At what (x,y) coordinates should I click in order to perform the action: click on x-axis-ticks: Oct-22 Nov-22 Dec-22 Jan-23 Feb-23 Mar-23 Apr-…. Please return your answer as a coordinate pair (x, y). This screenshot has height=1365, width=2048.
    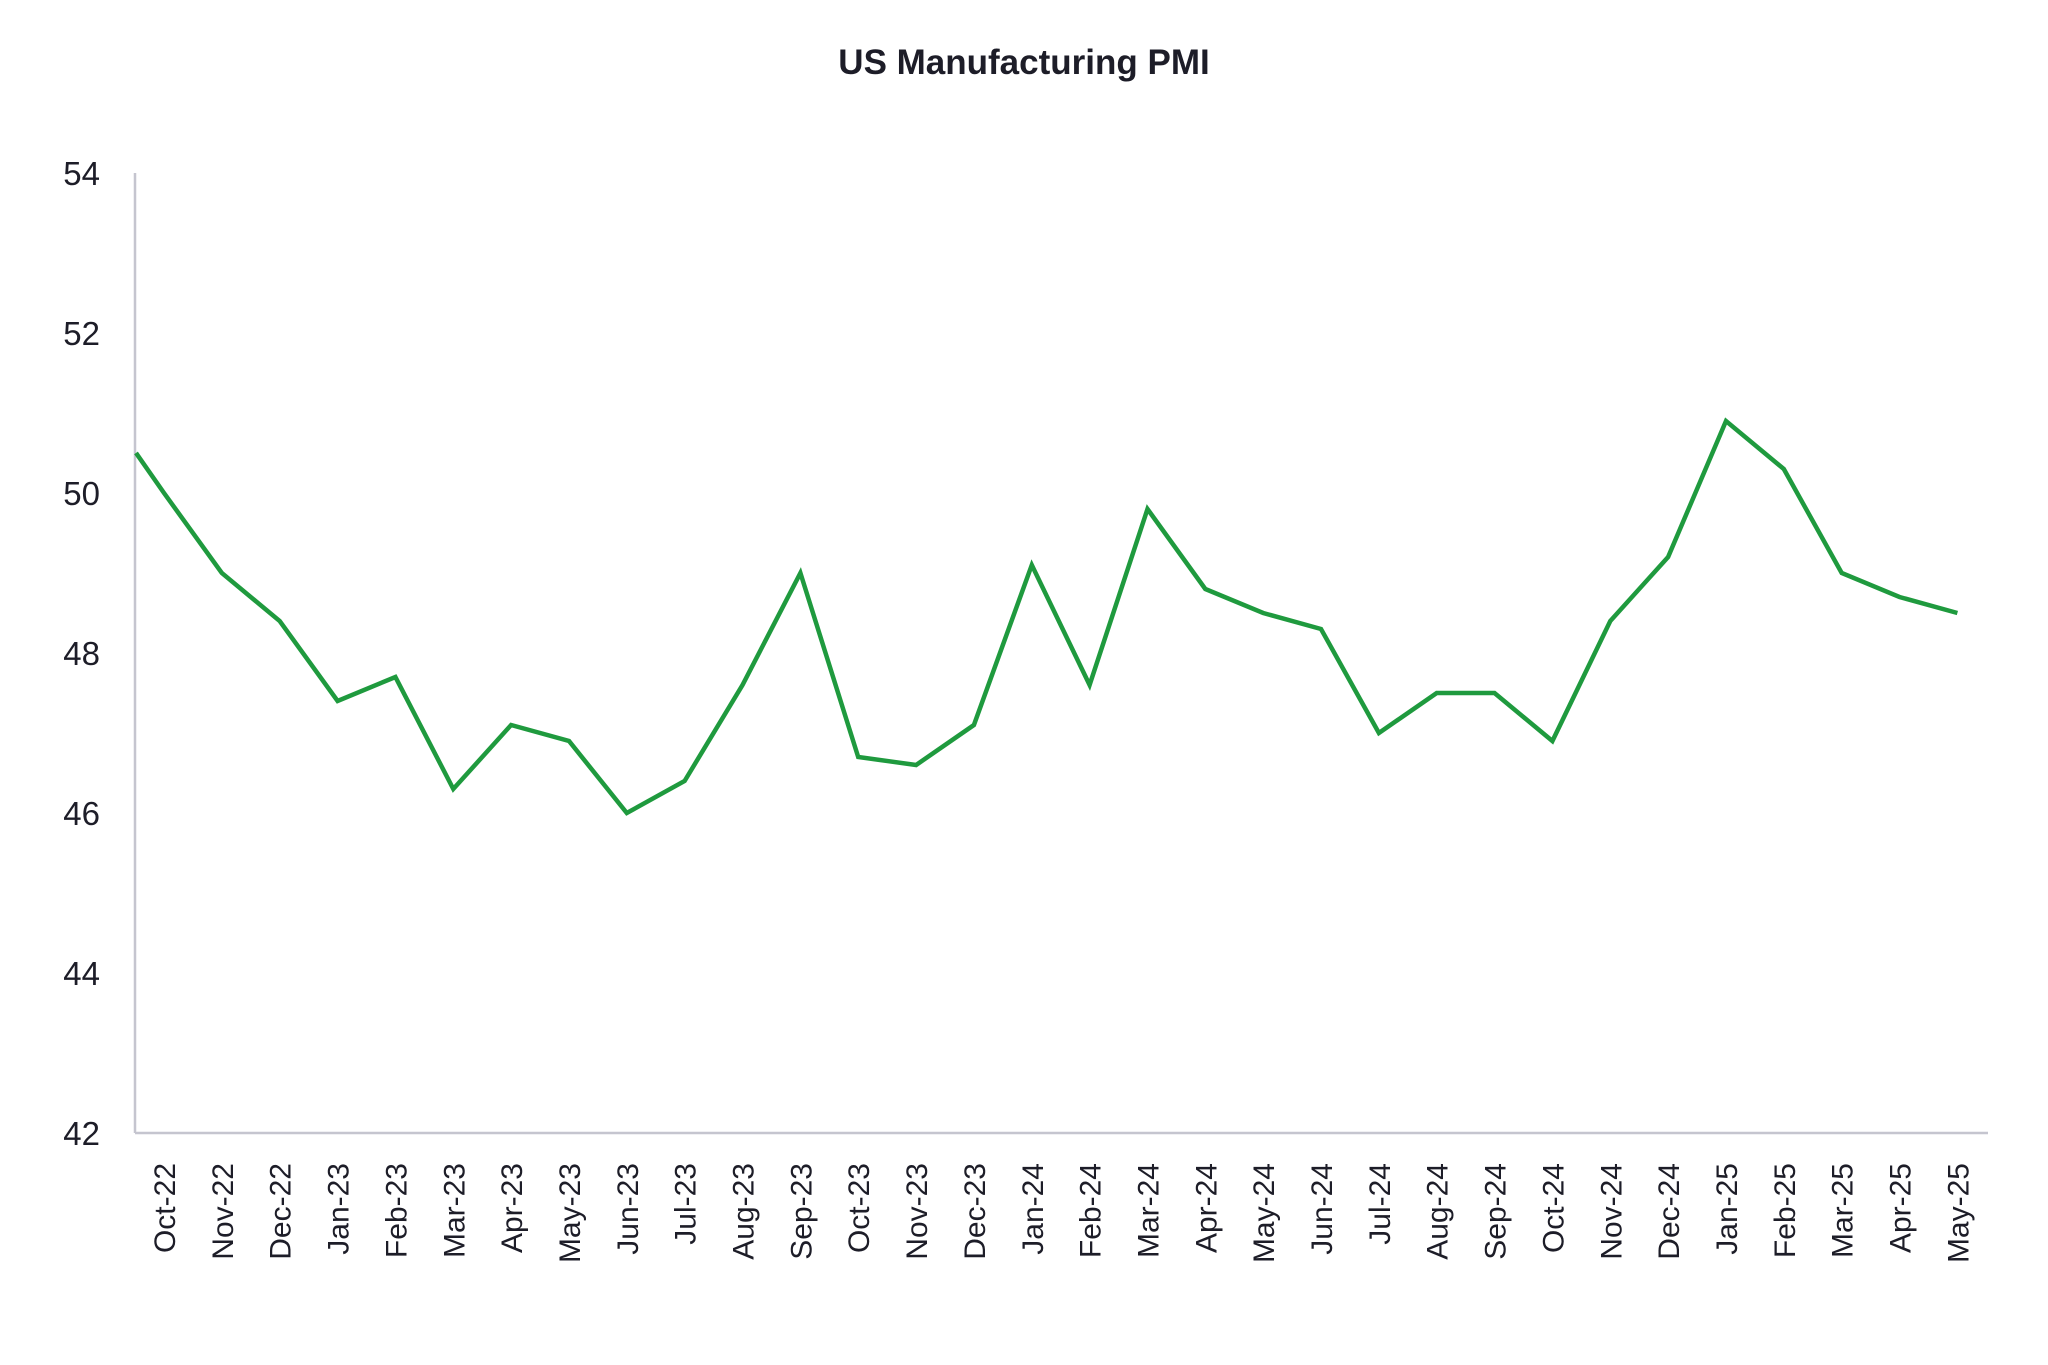
    Looking at the image, I should click on (1062, 1213).